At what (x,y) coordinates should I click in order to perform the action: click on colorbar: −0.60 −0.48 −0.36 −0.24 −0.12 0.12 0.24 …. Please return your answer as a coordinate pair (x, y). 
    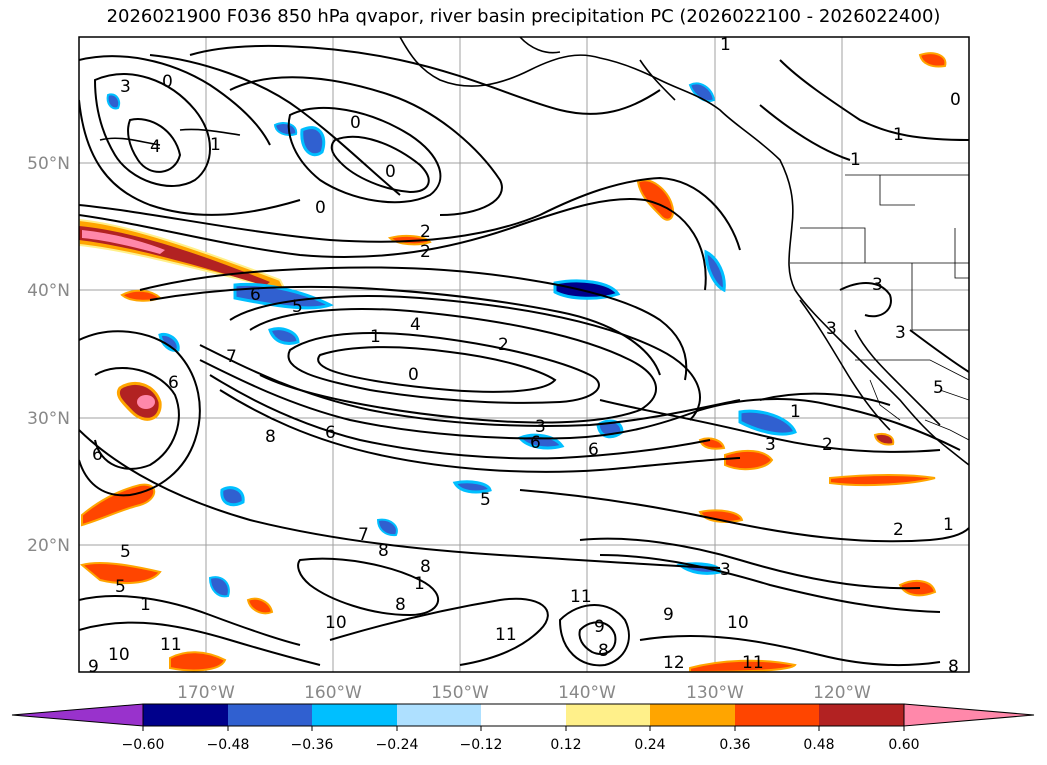
    Looking at the image, I should click on (523, 728).